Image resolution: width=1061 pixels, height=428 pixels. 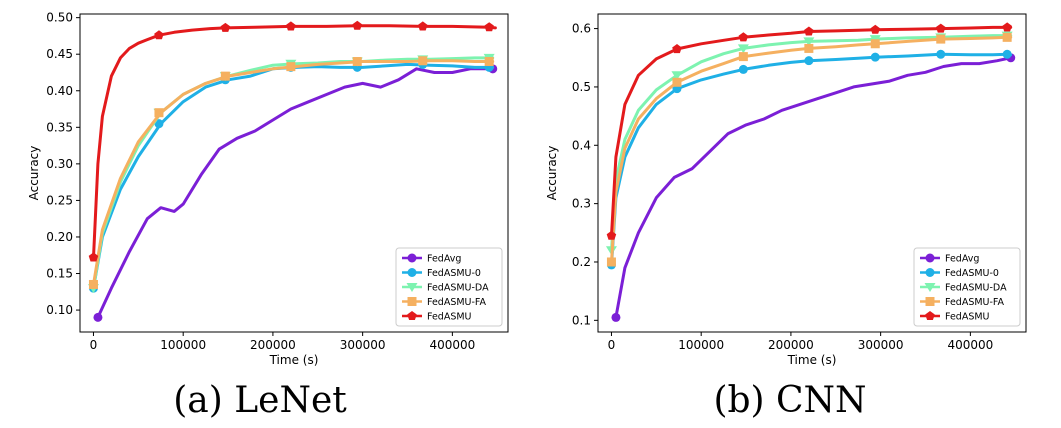 I want to click on y-tick-label: 0.25, so click(x=59, y=200).